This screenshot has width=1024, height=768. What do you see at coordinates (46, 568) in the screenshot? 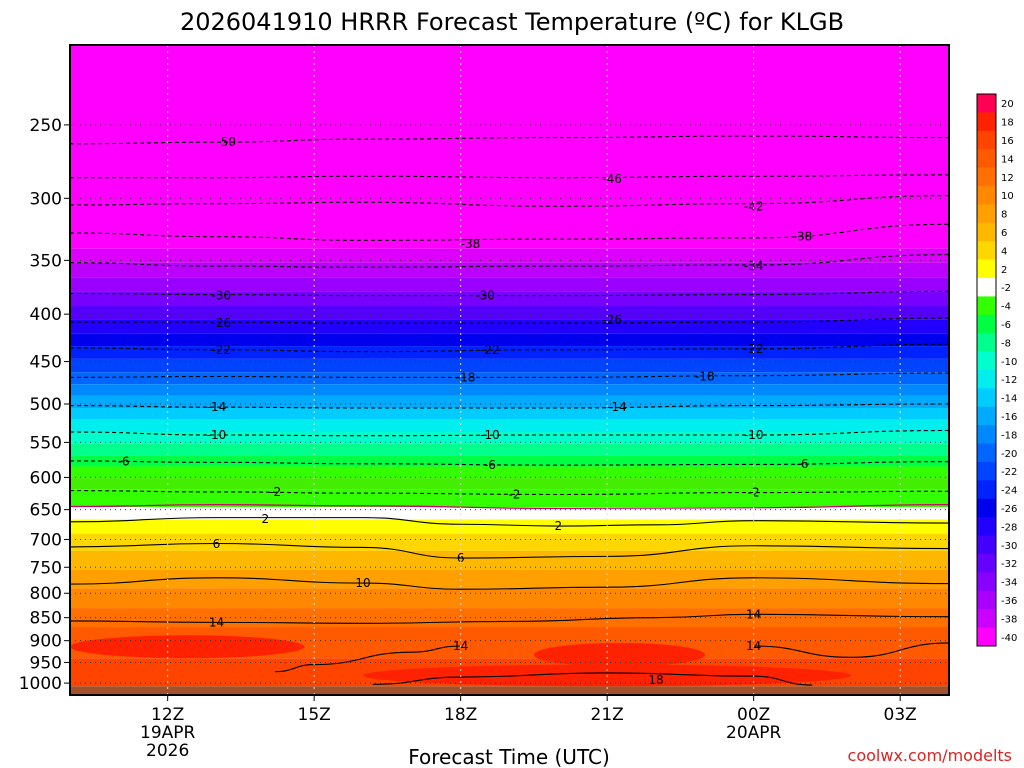
I see `y-tick-label: 750` at bounding box center [46, 568].